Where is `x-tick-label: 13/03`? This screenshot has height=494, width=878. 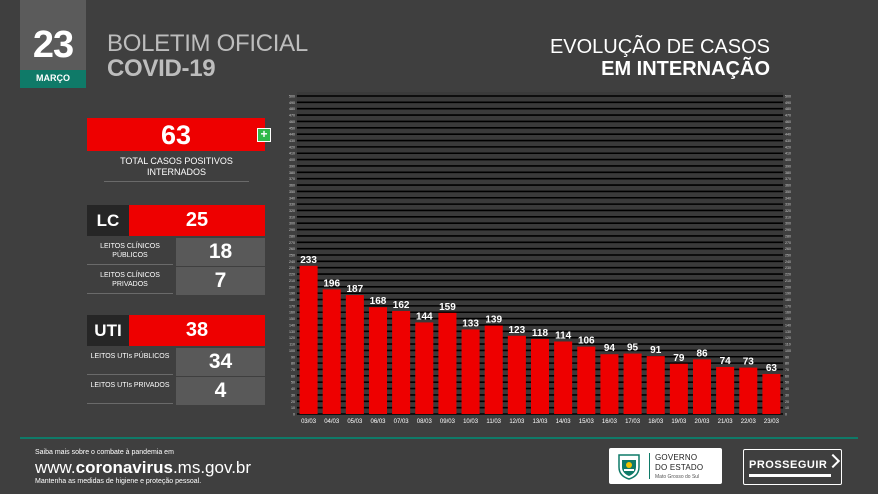 x-tick-label: 13/03 is located at coordinates (540, 422).